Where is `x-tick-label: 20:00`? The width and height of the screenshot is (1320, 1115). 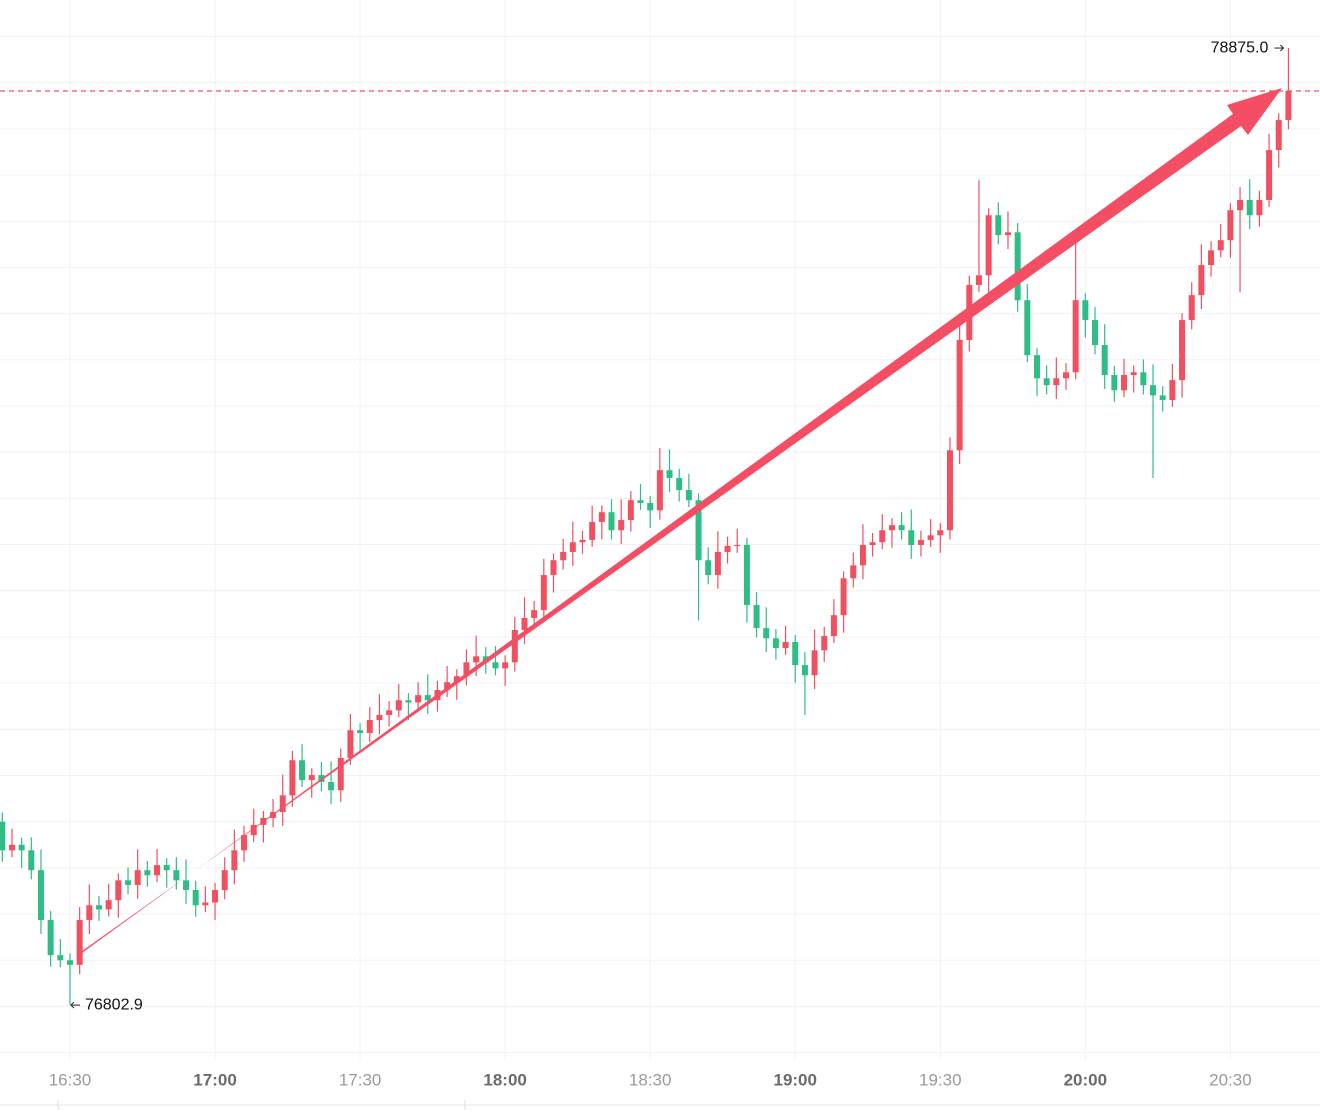
x-tick-label: 20:00 is located at coordinates (1085, 1079).